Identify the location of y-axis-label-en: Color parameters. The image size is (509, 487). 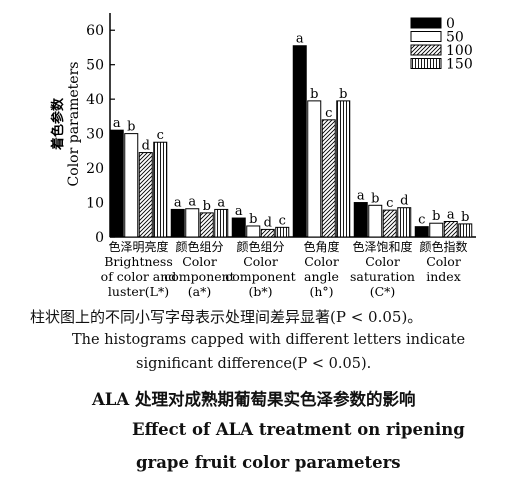
(74, 124).